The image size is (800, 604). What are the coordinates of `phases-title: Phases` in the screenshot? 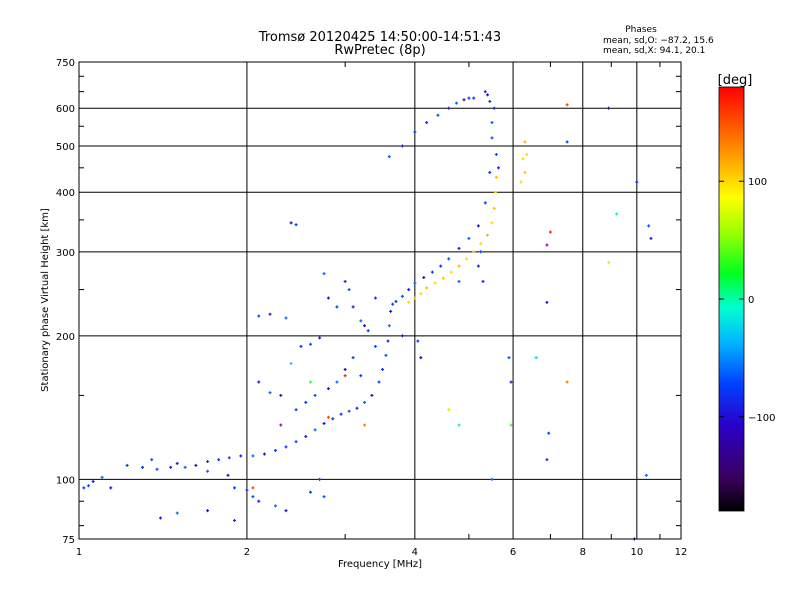 It's located at (641, 30).